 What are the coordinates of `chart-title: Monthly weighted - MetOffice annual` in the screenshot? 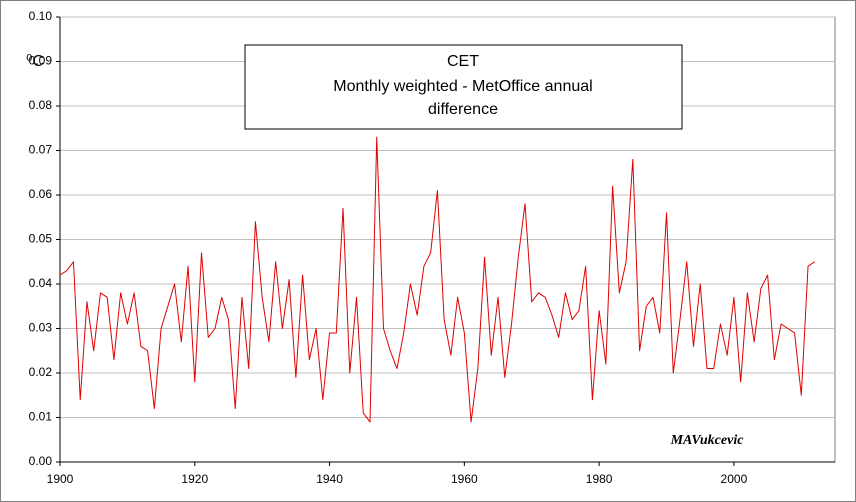 It's located at (462, 86).